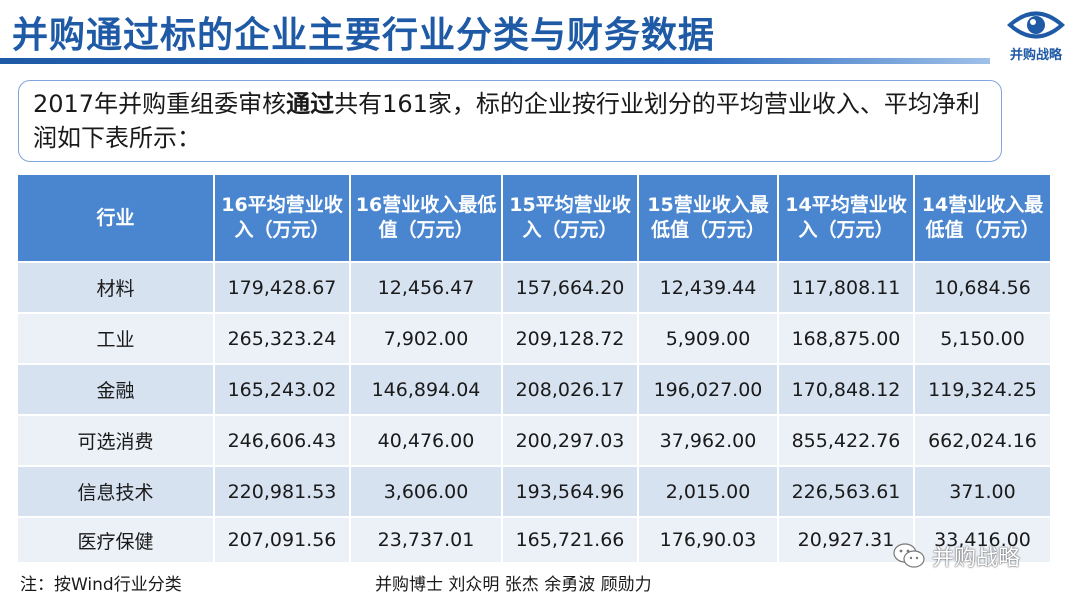 The width and height of the screenshot is (1080, 608). What do you see at coordinates (310, 104) in the screenshot?
I see `intro-text-bold: 通过` at bounding box center [310, 104].